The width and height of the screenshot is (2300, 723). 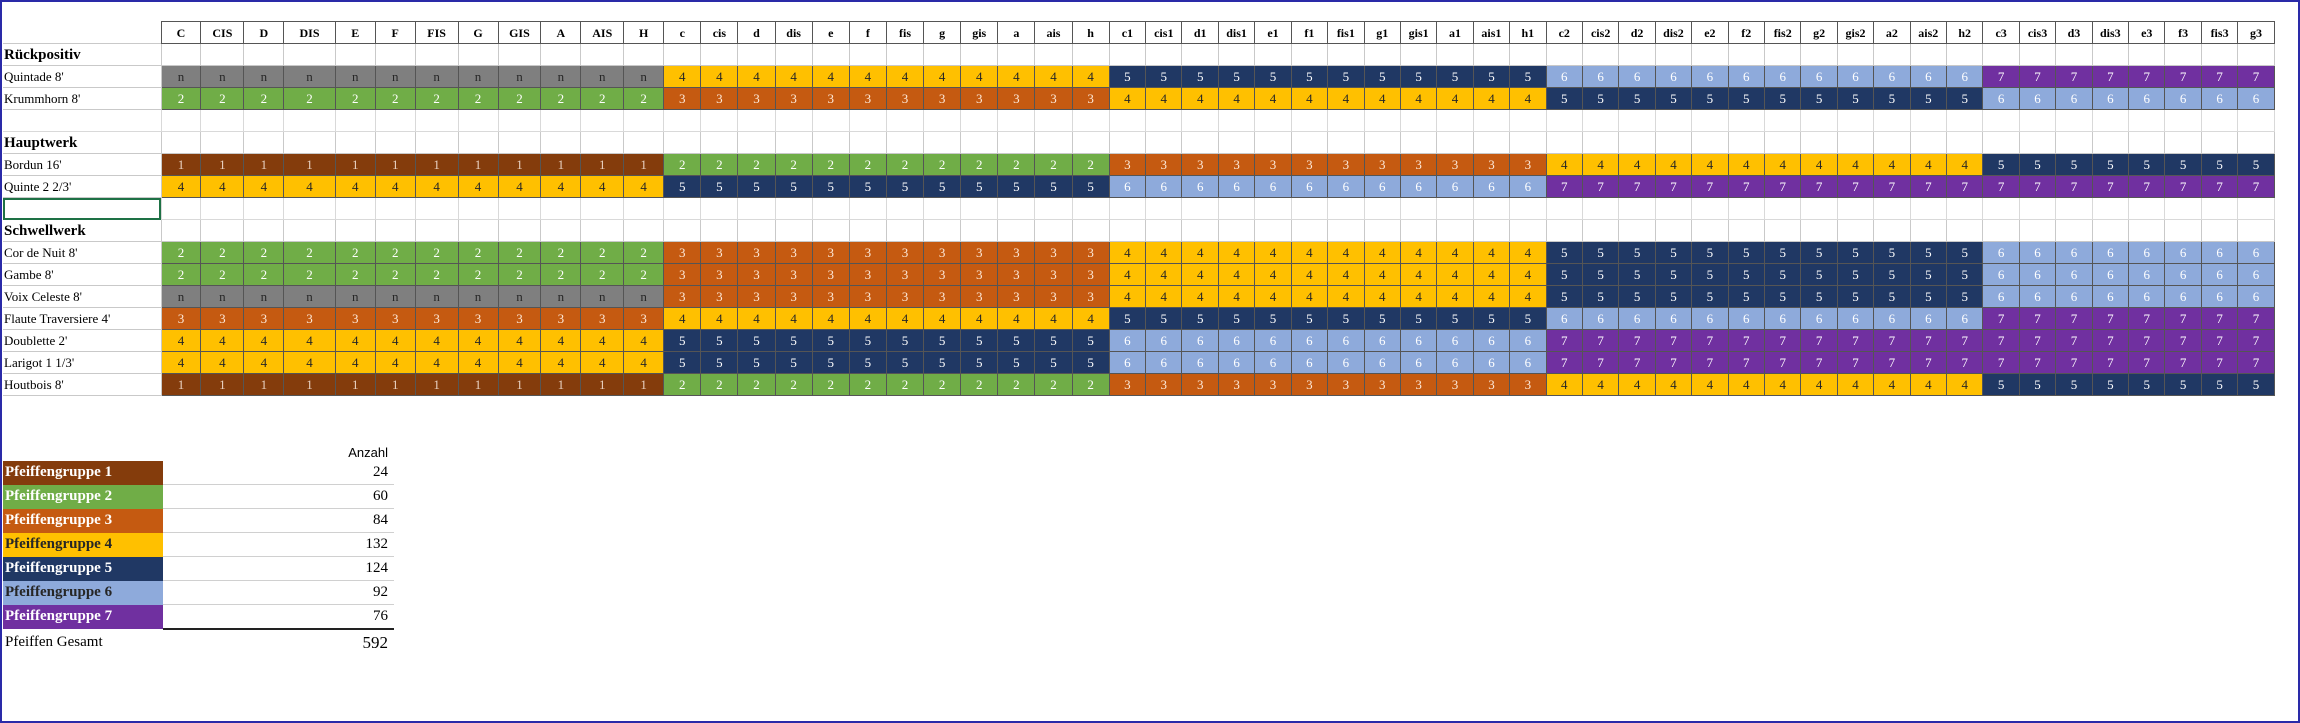 I want to click on note-header: f1, so click(x=1309, y=32).